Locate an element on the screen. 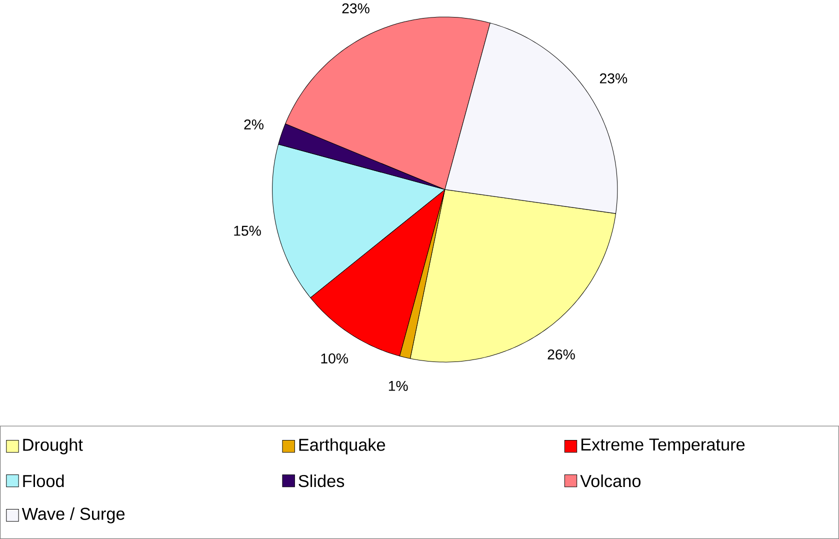  legend-label: Extreme Temperature is located at coordinates (663, 446).